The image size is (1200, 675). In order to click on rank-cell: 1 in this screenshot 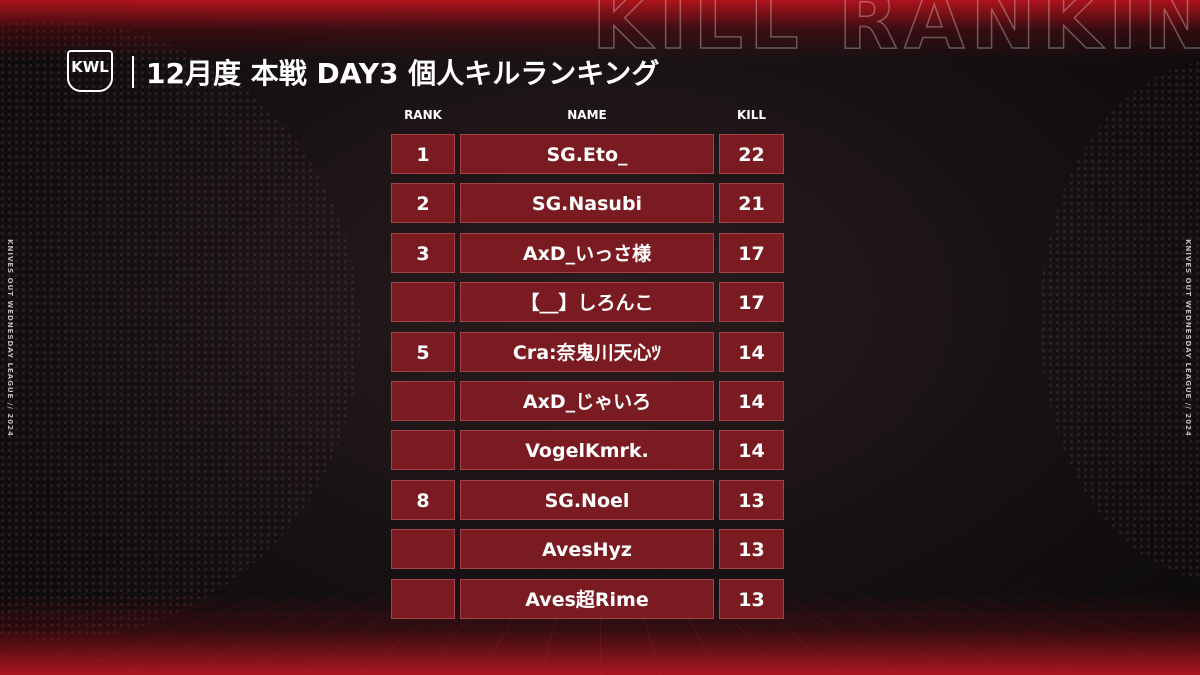, I will do `click(423, 154)`.